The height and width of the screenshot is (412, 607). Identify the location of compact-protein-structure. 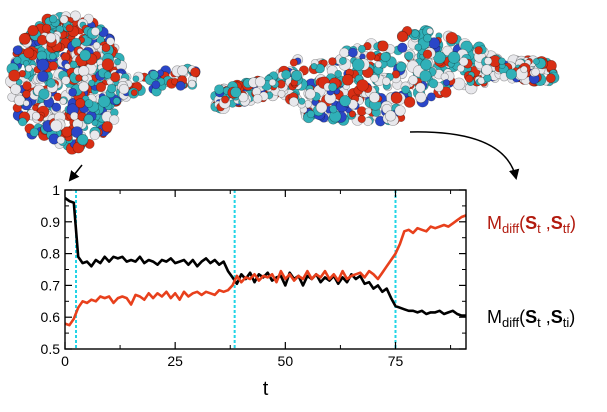
(103, 82).